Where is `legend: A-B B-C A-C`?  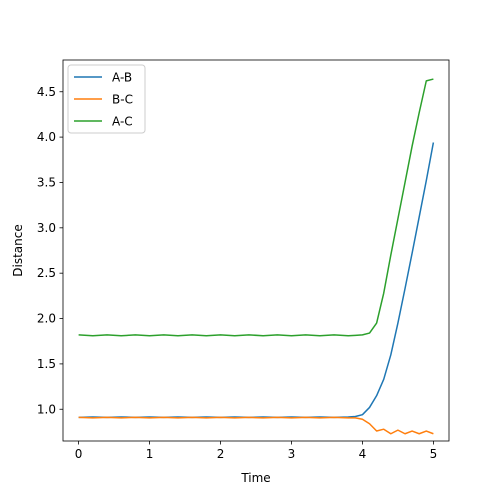
legend: A-B B-C A-C is located at coordinates (106, 99).